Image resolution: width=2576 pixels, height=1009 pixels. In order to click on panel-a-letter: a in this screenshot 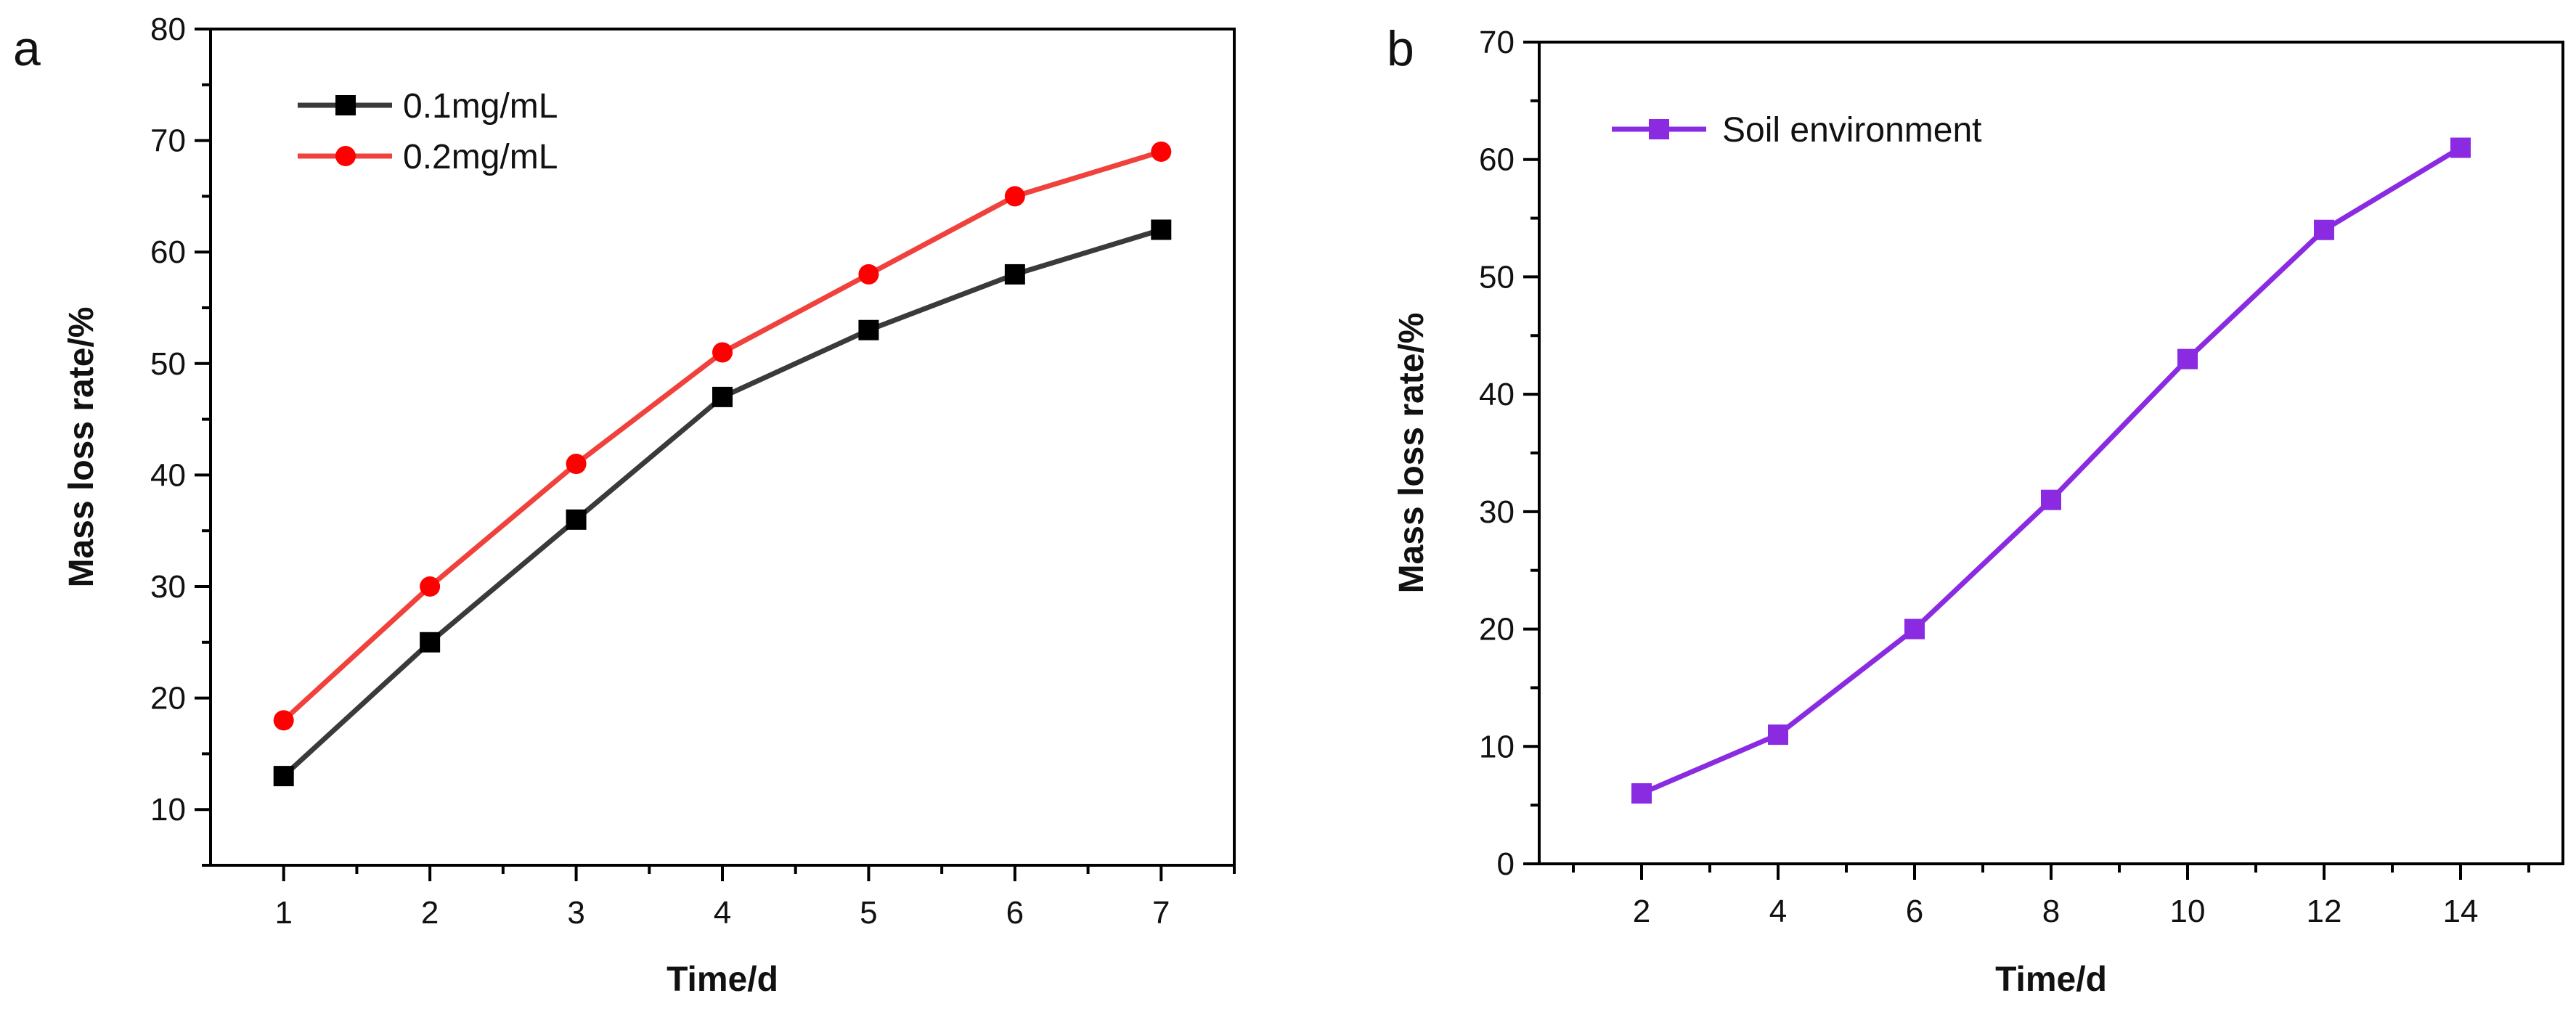, I will do `click(27, 48)`.